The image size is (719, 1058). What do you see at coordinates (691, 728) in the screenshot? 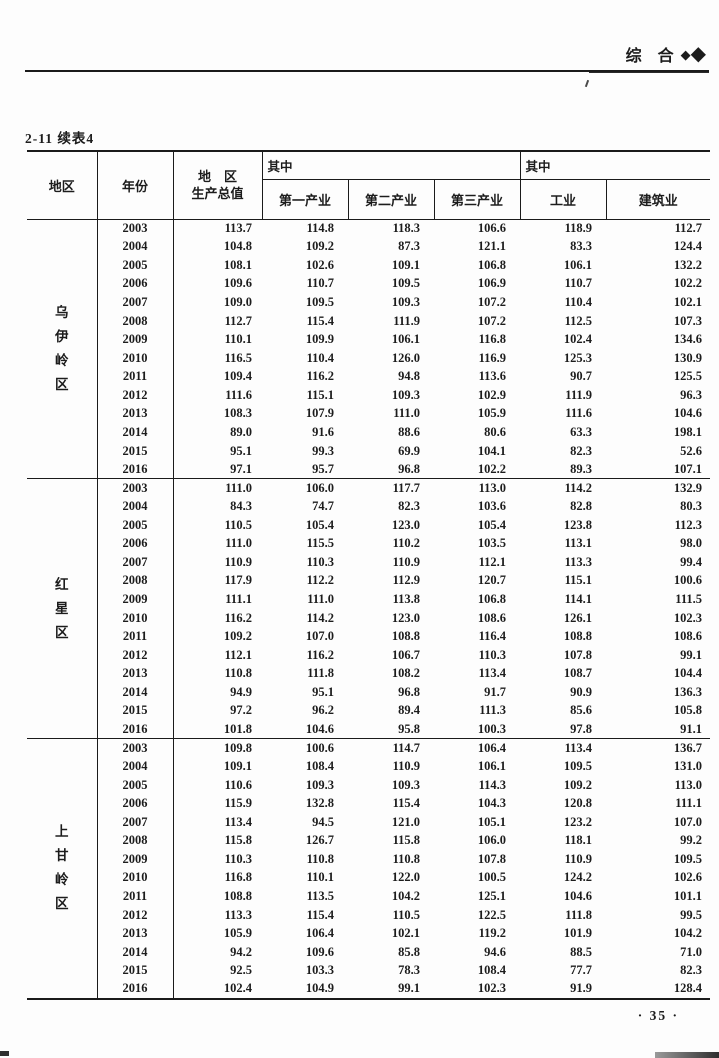
I see `value-cell: 91.1` at bounding box center [691, 728].